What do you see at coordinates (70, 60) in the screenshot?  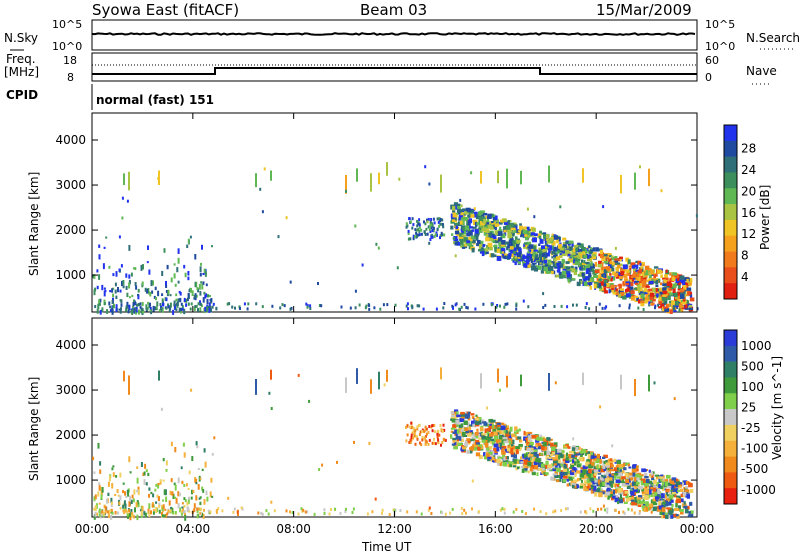 I see `freq-tick-top: 18` at bounding box center [70, 60].